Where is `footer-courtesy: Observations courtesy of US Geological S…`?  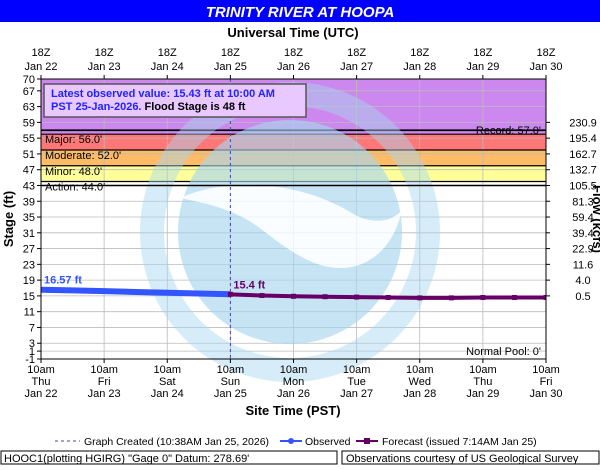 footer-courtesy: Observations courtesy of US Geological S… is located at coordinates (462, 459).